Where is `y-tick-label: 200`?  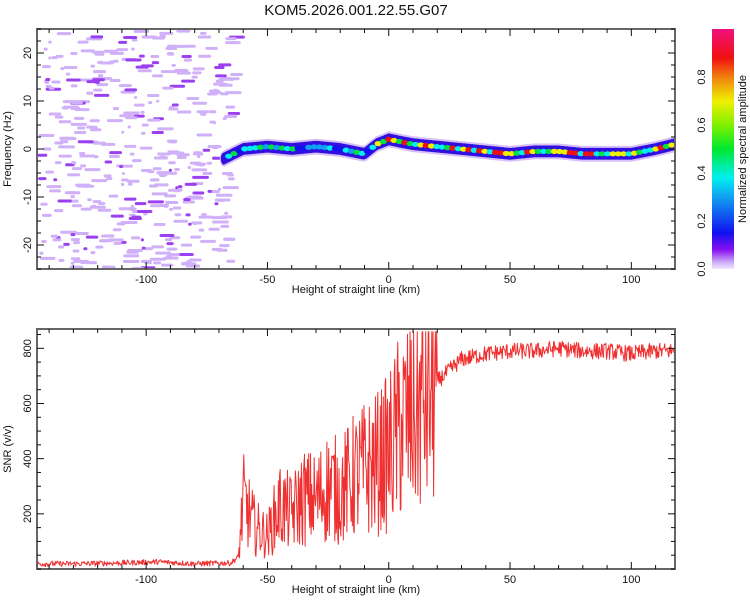
y-tick-label: 200 is located at coordinates (28, 514).